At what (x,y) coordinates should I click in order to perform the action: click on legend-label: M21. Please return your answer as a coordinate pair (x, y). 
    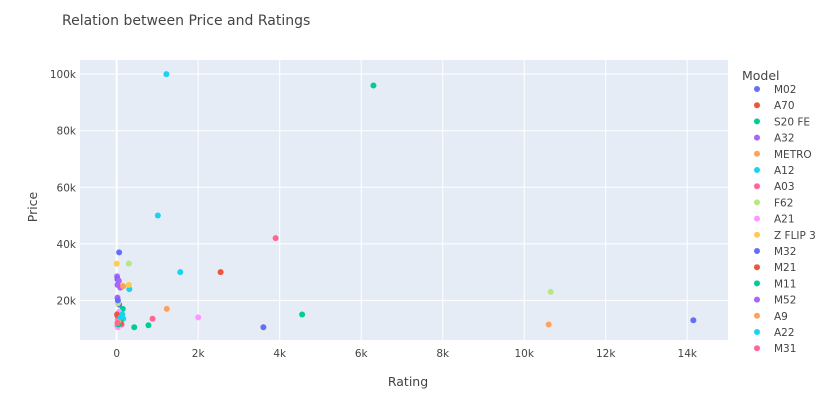
    Looking at the image, I should click on (785, 268).